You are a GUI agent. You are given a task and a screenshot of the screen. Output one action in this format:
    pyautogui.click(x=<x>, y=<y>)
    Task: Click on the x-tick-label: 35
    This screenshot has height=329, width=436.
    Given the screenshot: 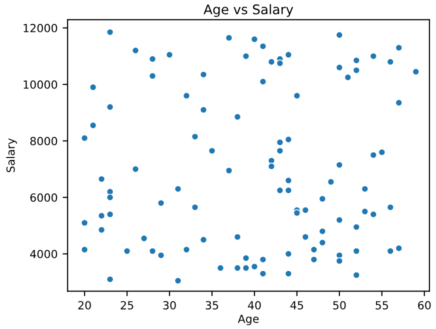 What is the action you would take?
    pyautogui.click(x=212, y=305)
    